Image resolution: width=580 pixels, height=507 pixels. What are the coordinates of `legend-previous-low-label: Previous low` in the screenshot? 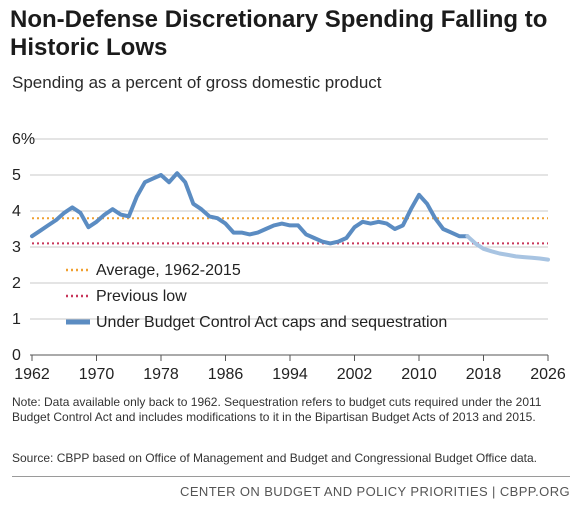 It's located at (141, 296).